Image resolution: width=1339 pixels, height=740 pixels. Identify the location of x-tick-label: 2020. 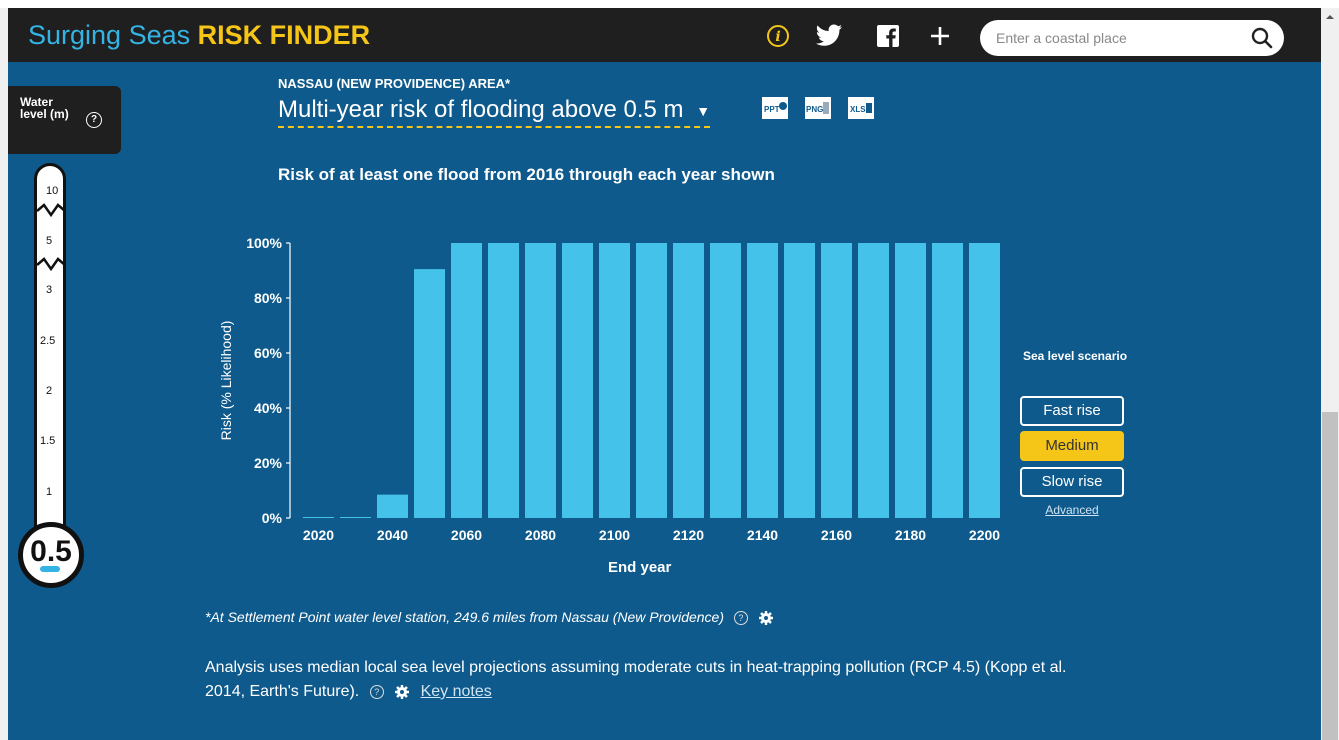
(318, 535).